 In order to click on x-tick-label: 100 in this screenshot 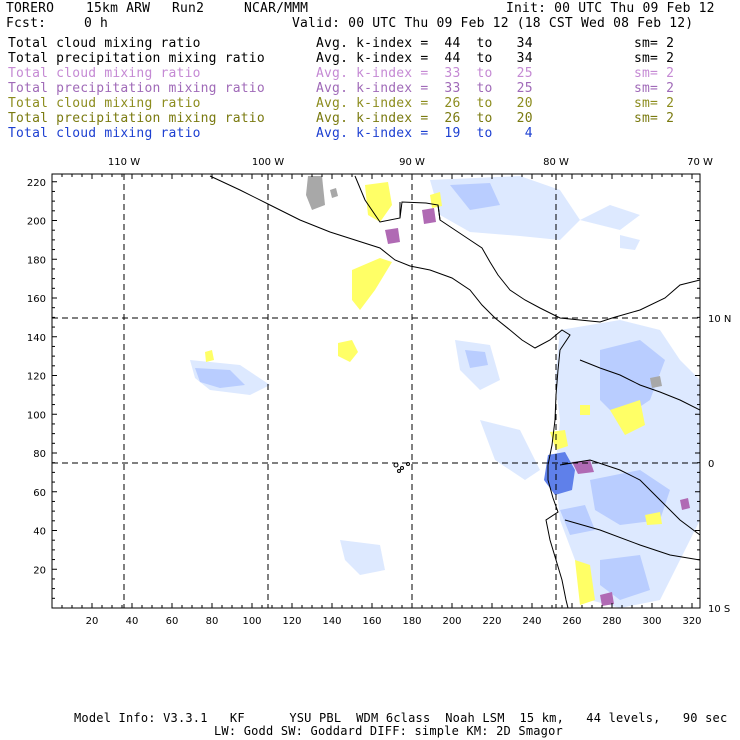, I will do `click(251, 621)`.